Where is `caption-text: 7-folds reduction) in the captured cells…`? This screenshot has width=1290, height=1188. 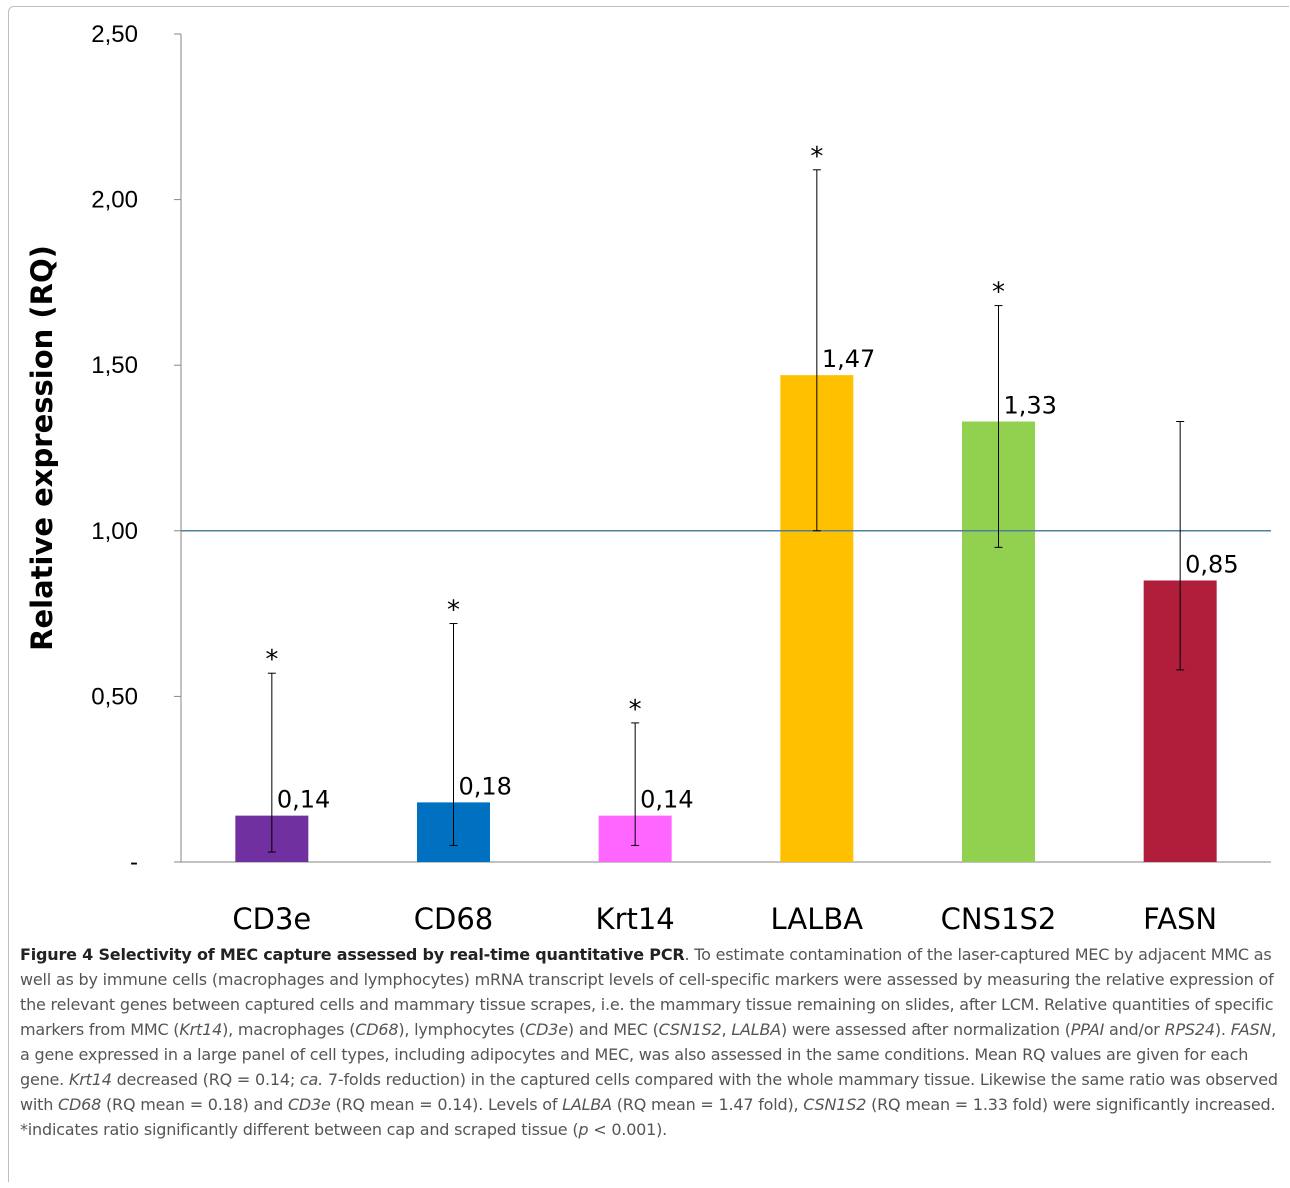
caption-text: 7-folds reduction) in the captured cells… is located at coordinates (649, 1092).